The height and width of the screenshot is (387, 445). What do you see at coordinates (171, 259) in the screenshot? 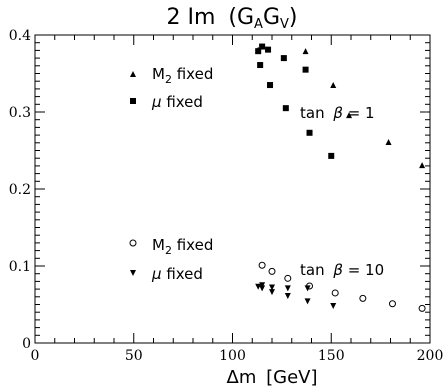
I see `legend-tanb10: M2 fixed μ fixed` at bounding box center [171, 259].